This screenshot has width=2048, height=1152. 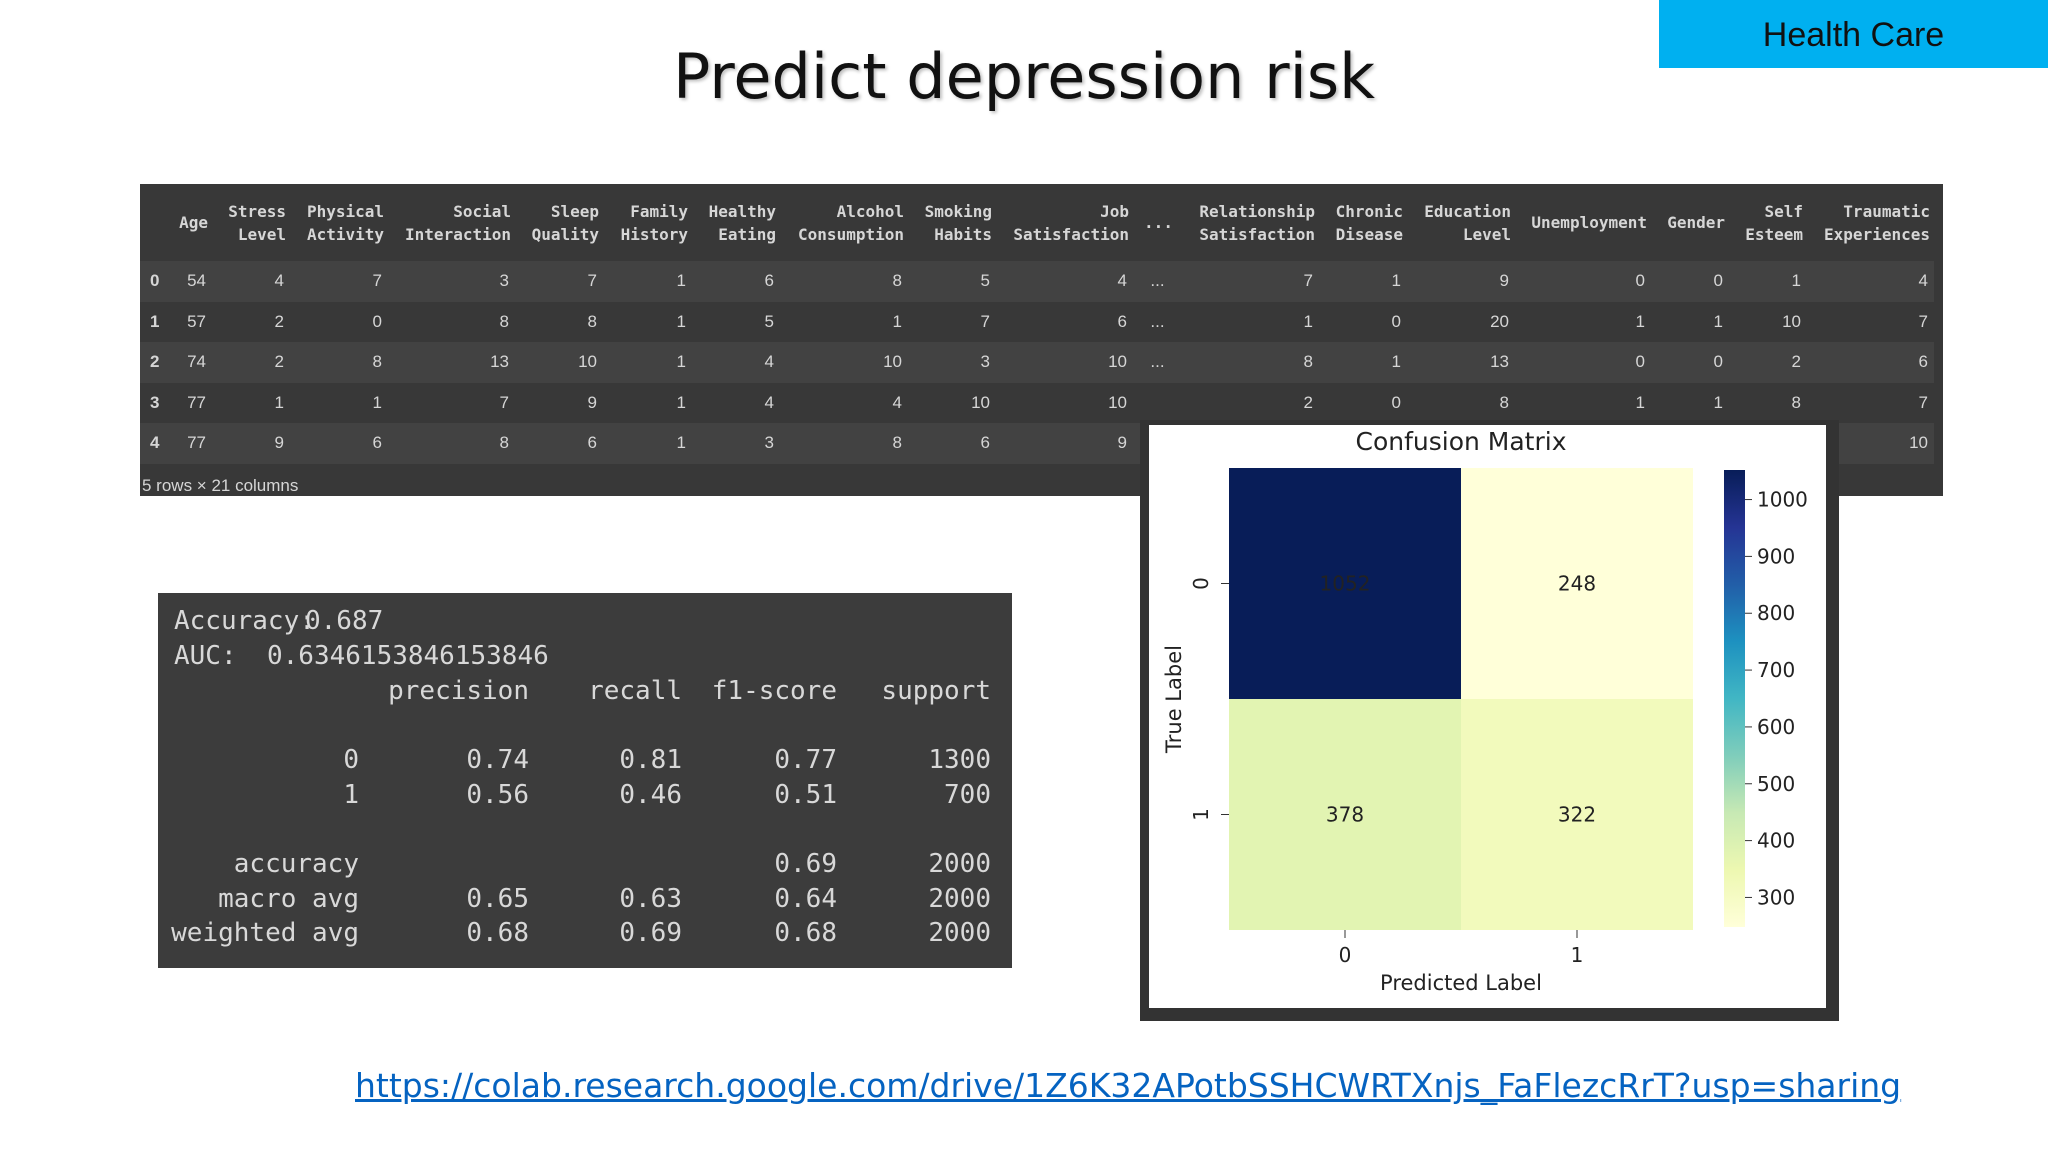 I want to click on table-cell: 74, so click(x=191, y=362).